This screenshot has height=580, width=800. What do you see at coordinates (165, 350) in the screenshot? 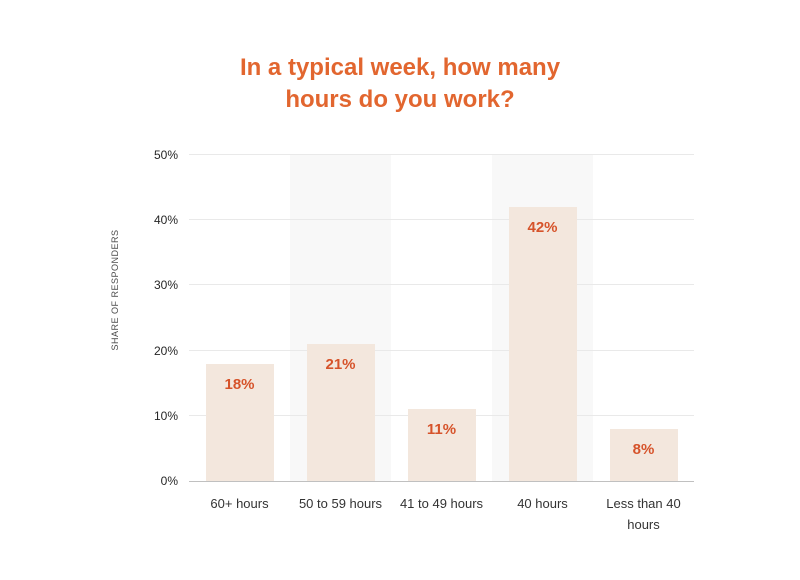
I see `y-tick-label: 20%` at bounding box center [165, 350].